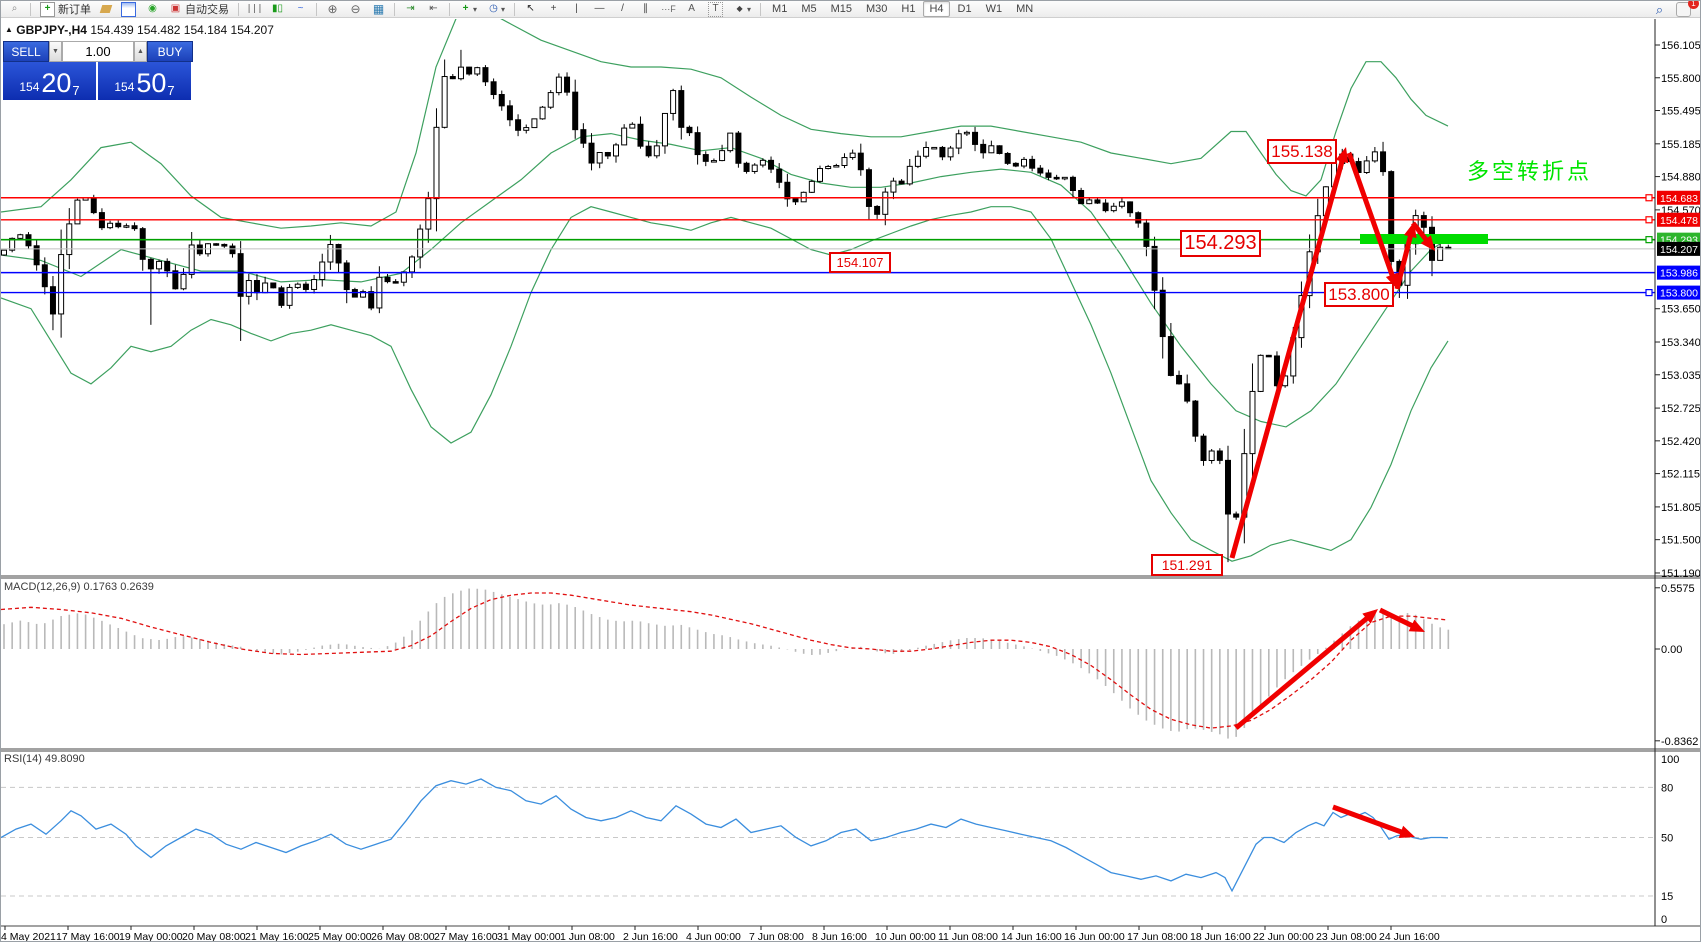 This screenshot has height=942, width=1701. What do you see at coordinates (468, 9) in the screenshot?
I see `indicators-button: + ▾` at bounding box center [468, 9].